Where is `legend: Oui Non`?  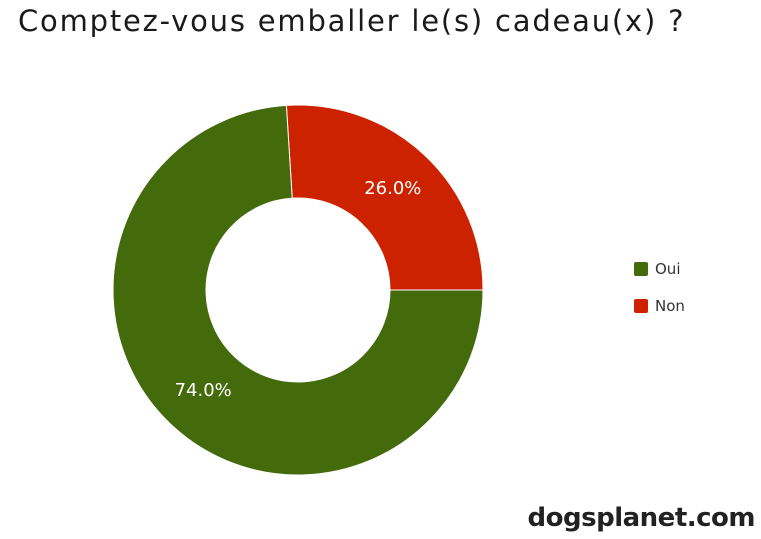
legend: Oui Non is located at coordinates (659, 296).